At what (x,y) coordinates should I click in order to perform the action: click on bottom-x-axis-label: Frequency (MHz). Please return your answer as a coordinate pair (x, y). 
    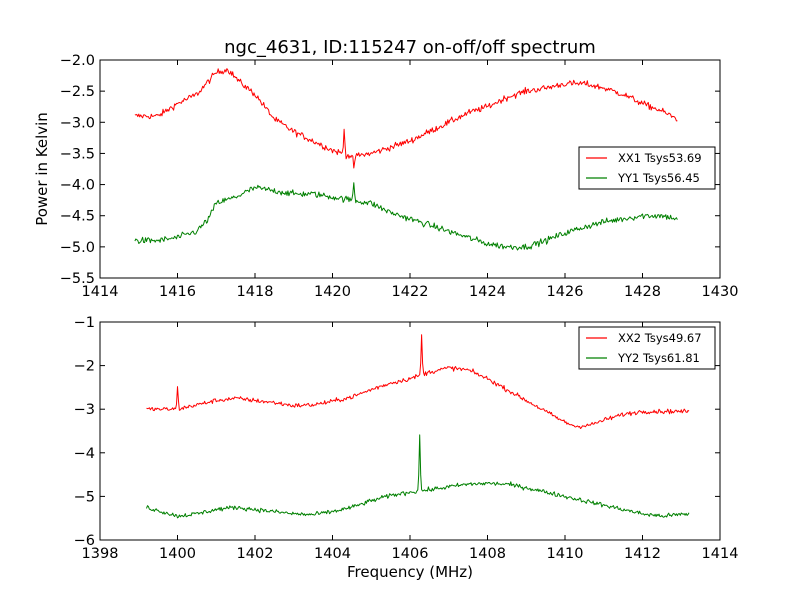
    Looking at the image, I should click on (410, 572).